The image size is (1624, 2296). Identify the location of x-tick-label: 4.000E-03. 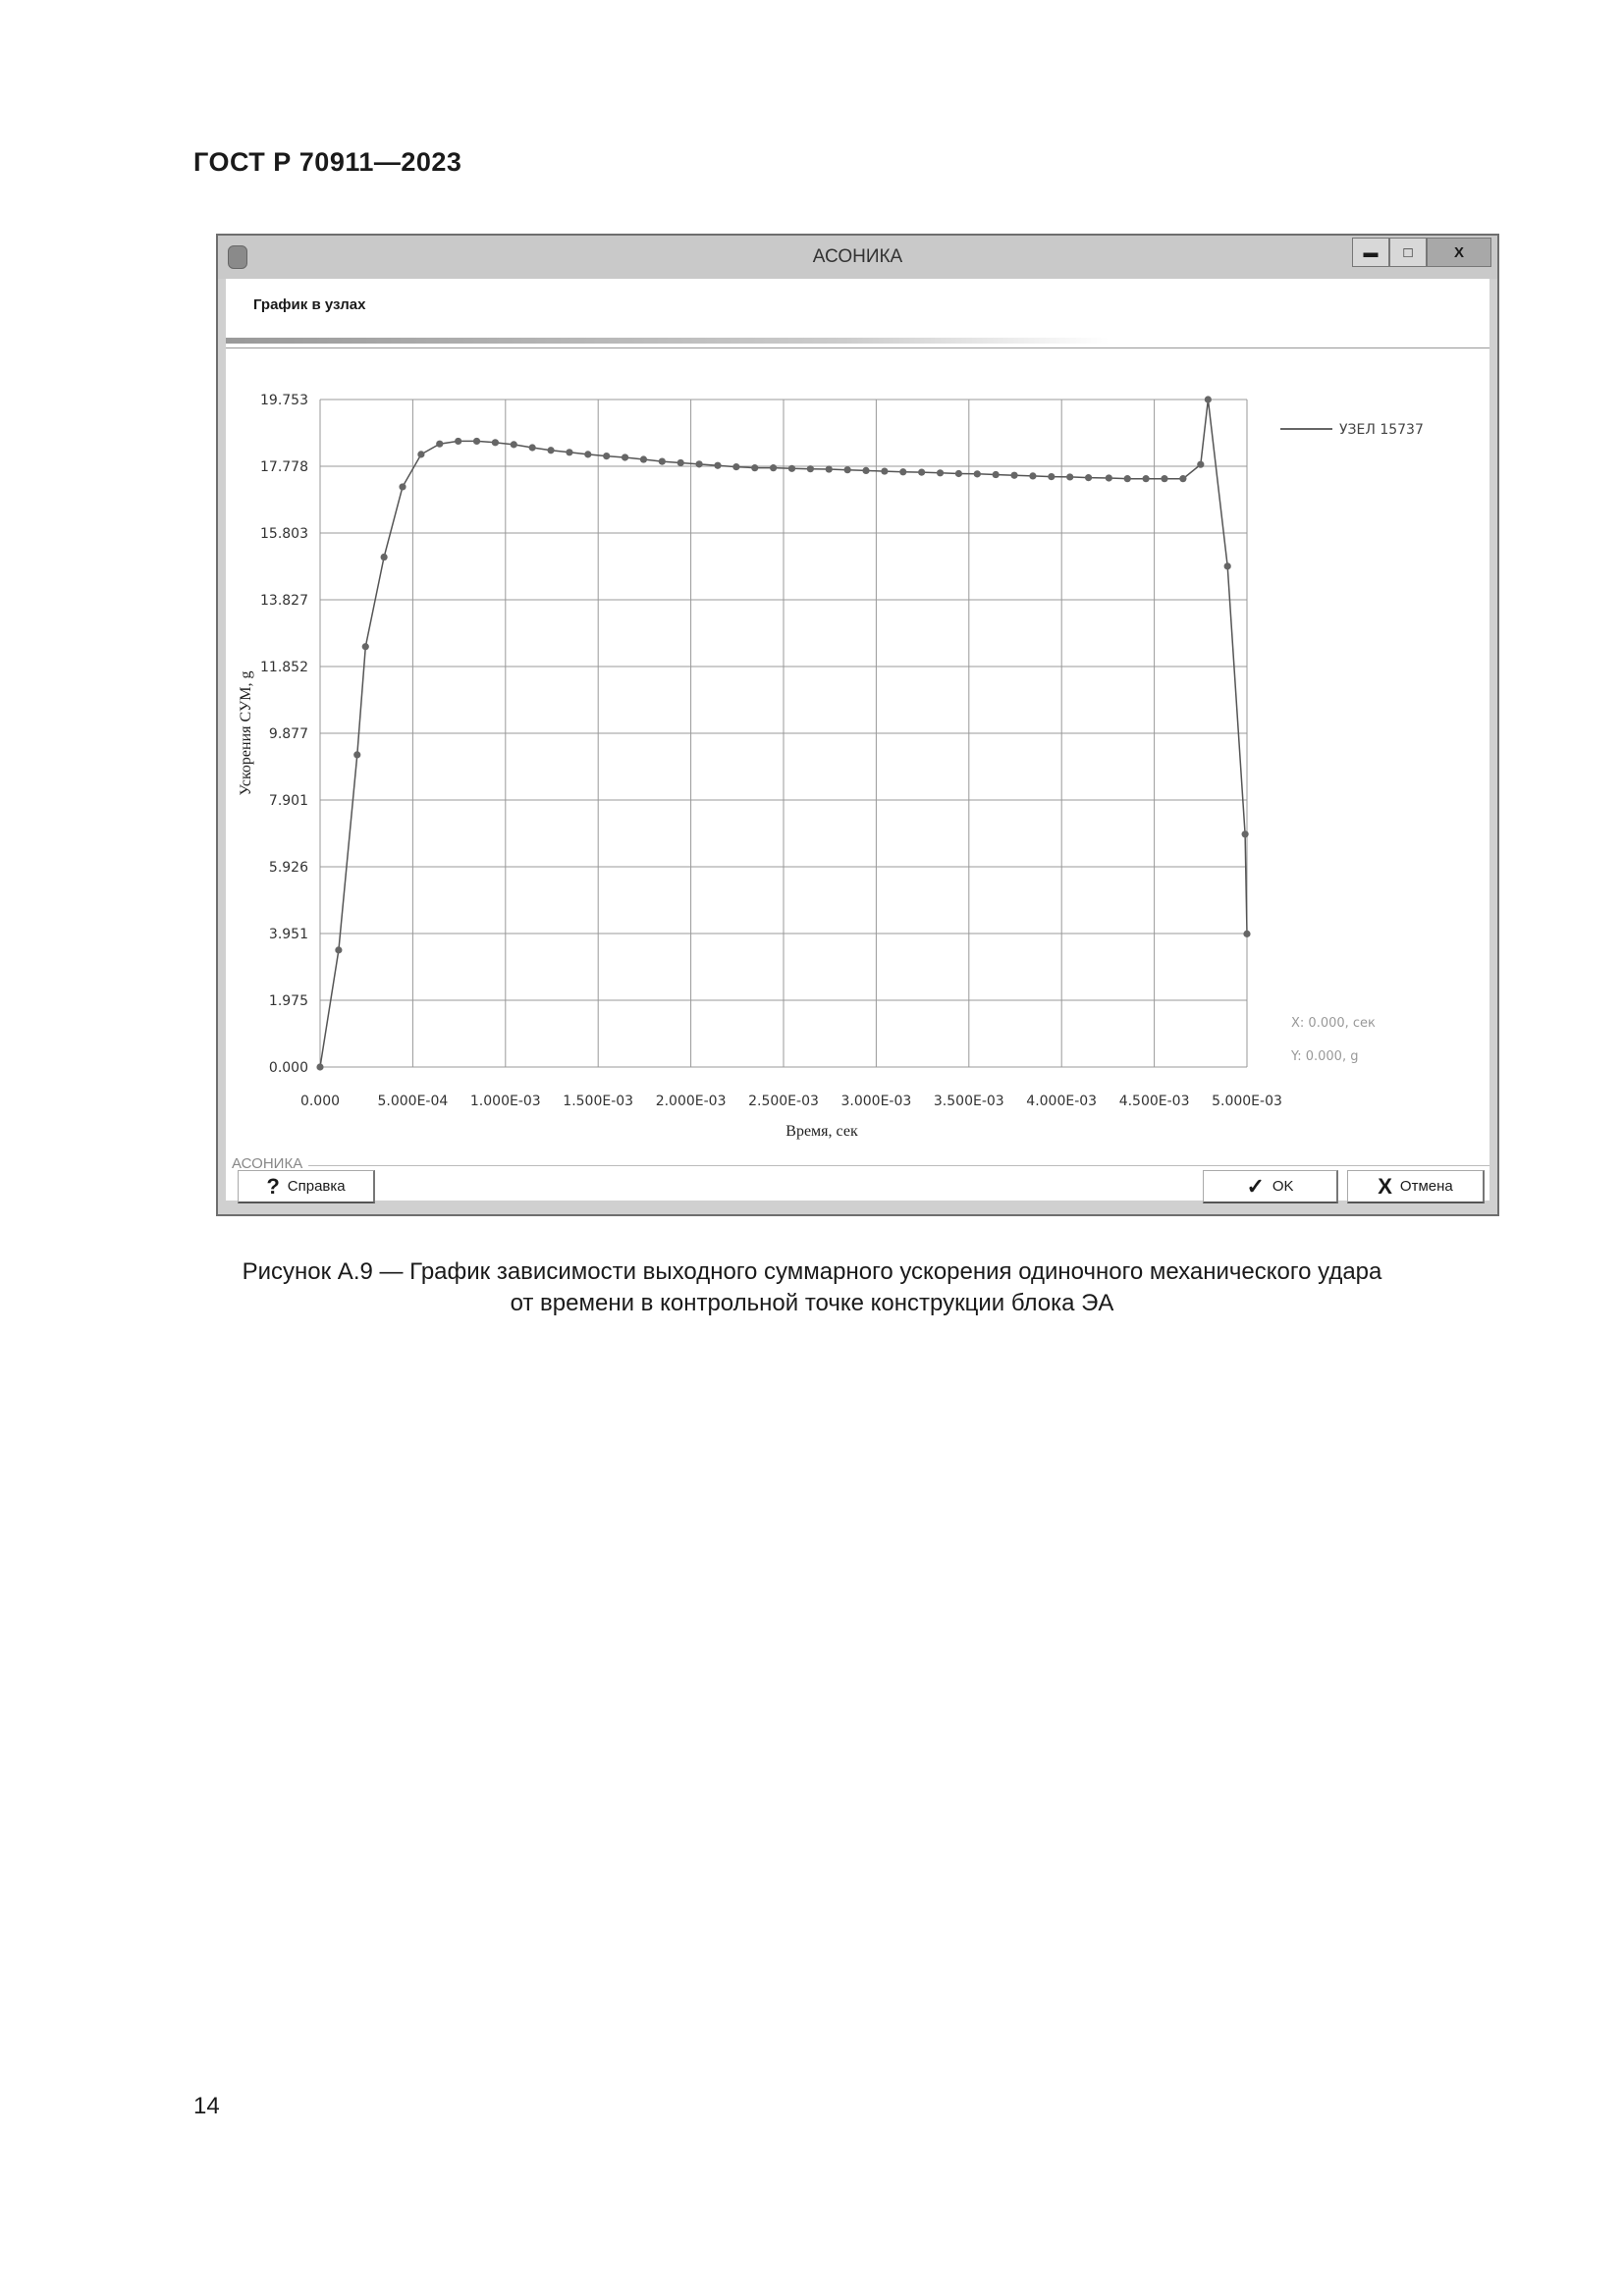
(1061, 1101).